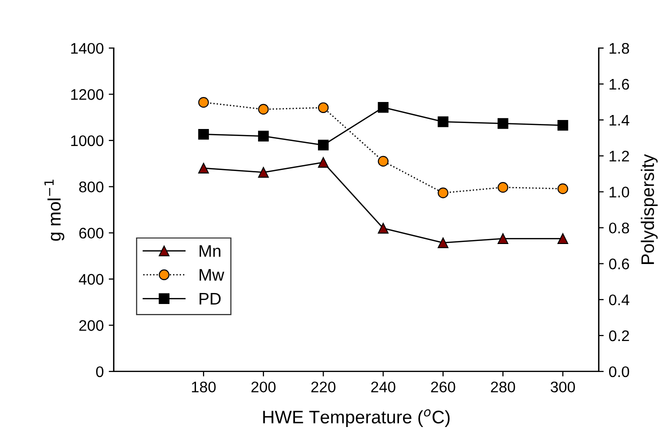 This screenshot has width=669, height=437. What do you see at coordinates (620, 192) in the screenshot?
I see `y2-tick-label: 1.0` at bounding box center [620, 192].